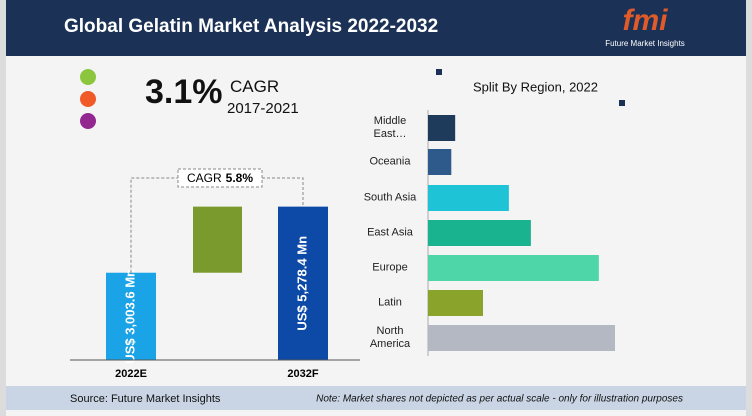 This screenshot has width=752, height=416. Describe the element at coordinates (390, 232) in the screenshot. I see `y-tick-label: East Asia` at that location.